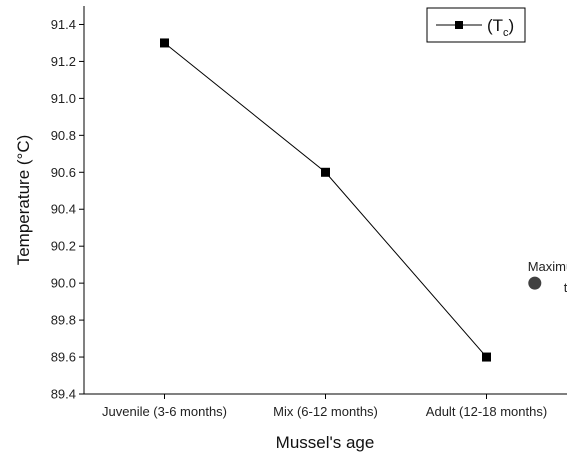 This screenshot has width=567, height=459. What do you see at coordinates (500, 27) in the screenshot?
I see `legend-label: (Tc)` at bounding box center [500, 27].